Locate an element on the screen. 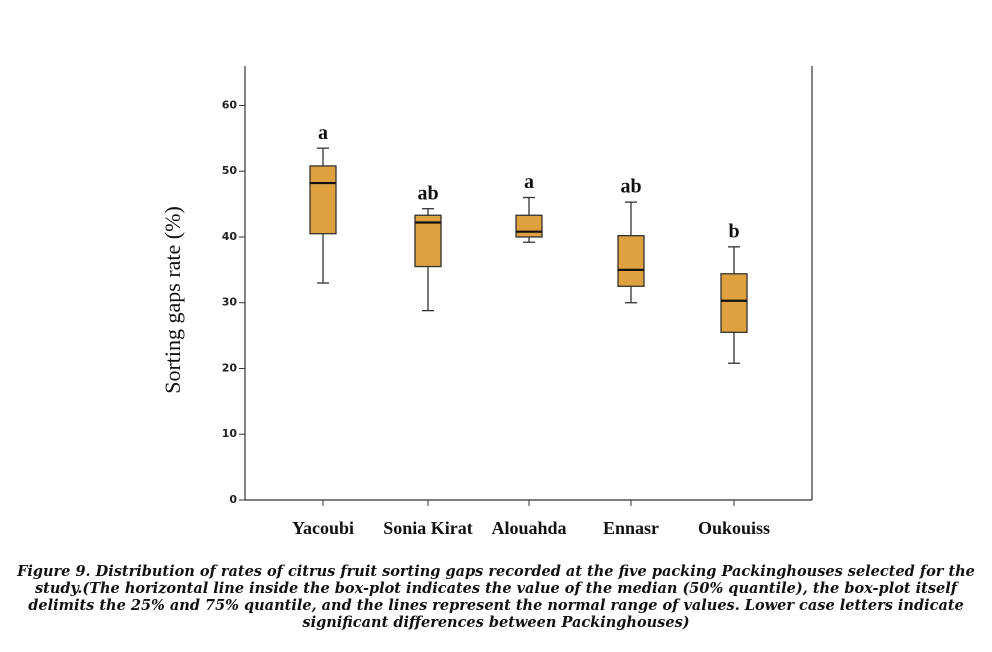 This screenshot has width=992, height=652. x-tick-label: Alouahda is located at coordinates (528, 528).